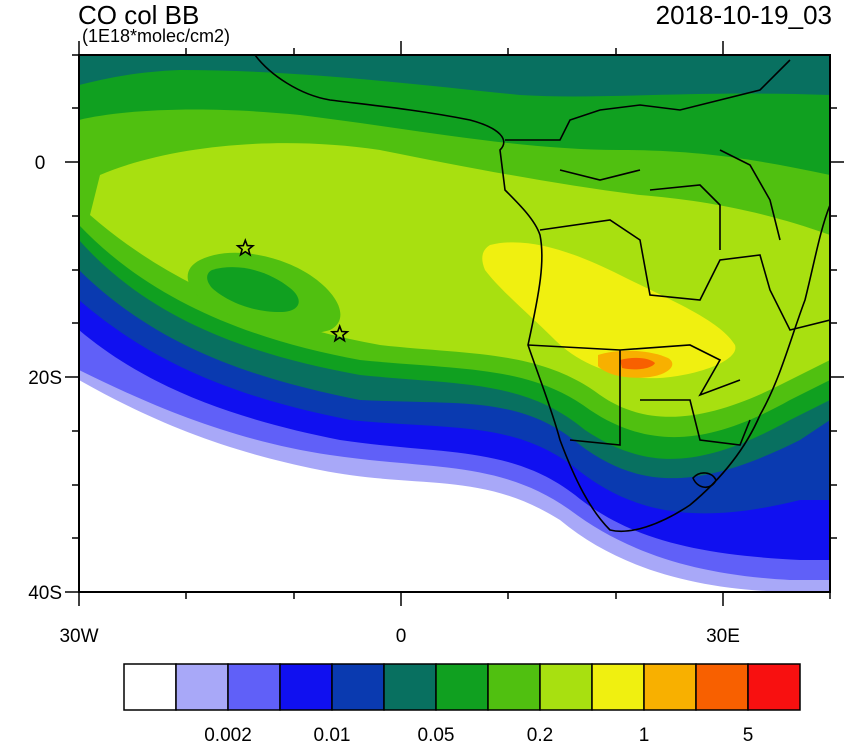  I want to click on map-title: CO col BB, so click(139, 15).